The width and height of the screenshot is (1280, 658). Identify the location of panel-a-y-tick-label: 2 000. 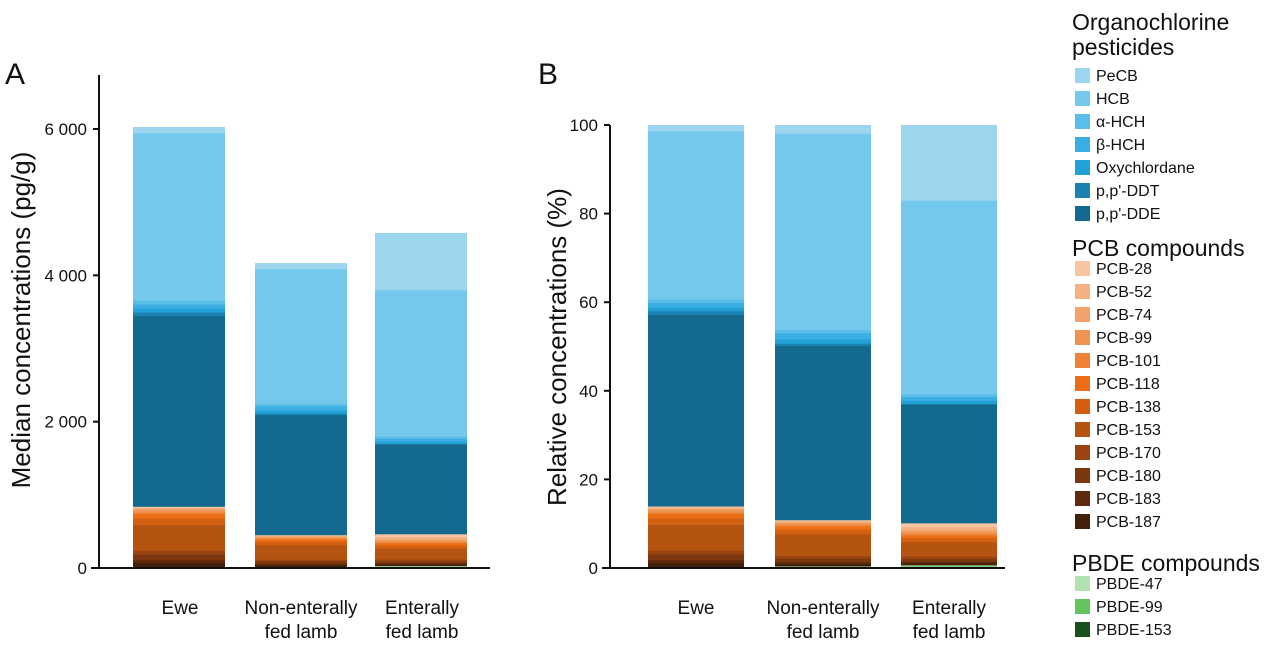
(65, 422).